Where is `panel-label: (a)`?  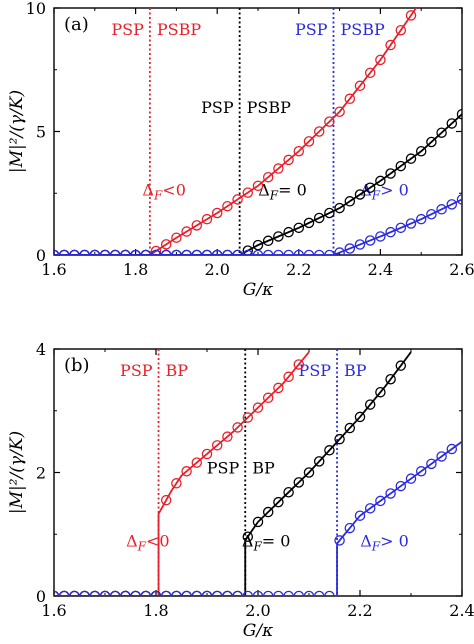
panel-label: (a) is located at coordinates (76, 24).